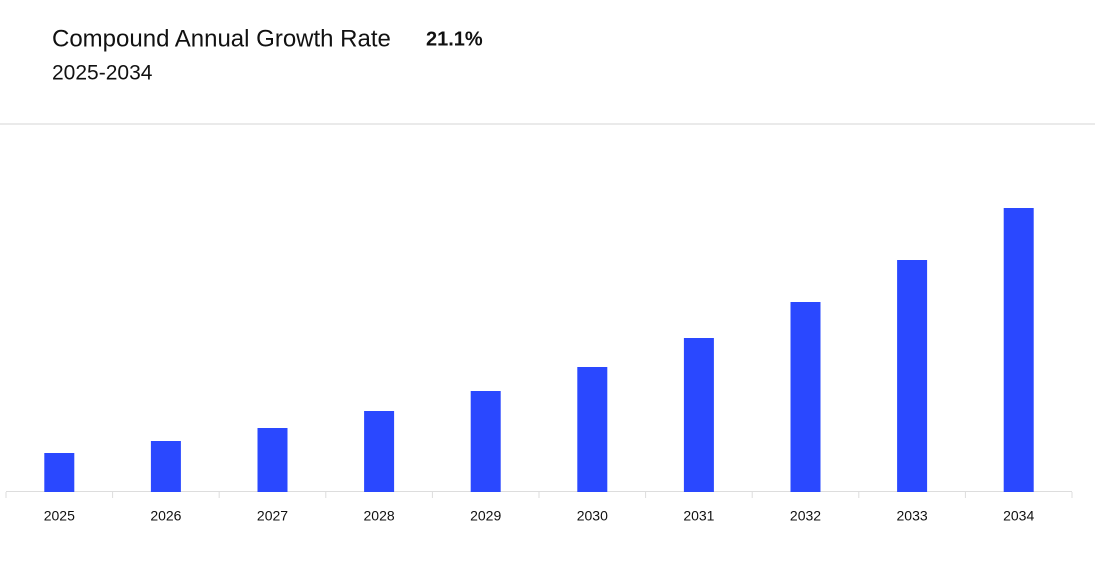 Image resolution: width=1095 pixels, height=568 pixels. What do you see at coordinates (102, 73) in the screenshot?
I see `chart-subtitle: 2025-2034` at bounding box center [102, 73].